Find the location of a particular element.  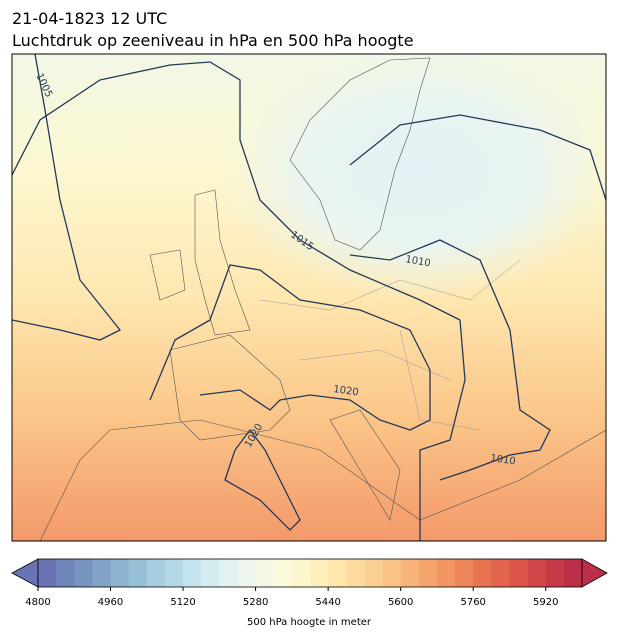

colorbar-tick-label: 5440 is located at coordinates (327, 602).